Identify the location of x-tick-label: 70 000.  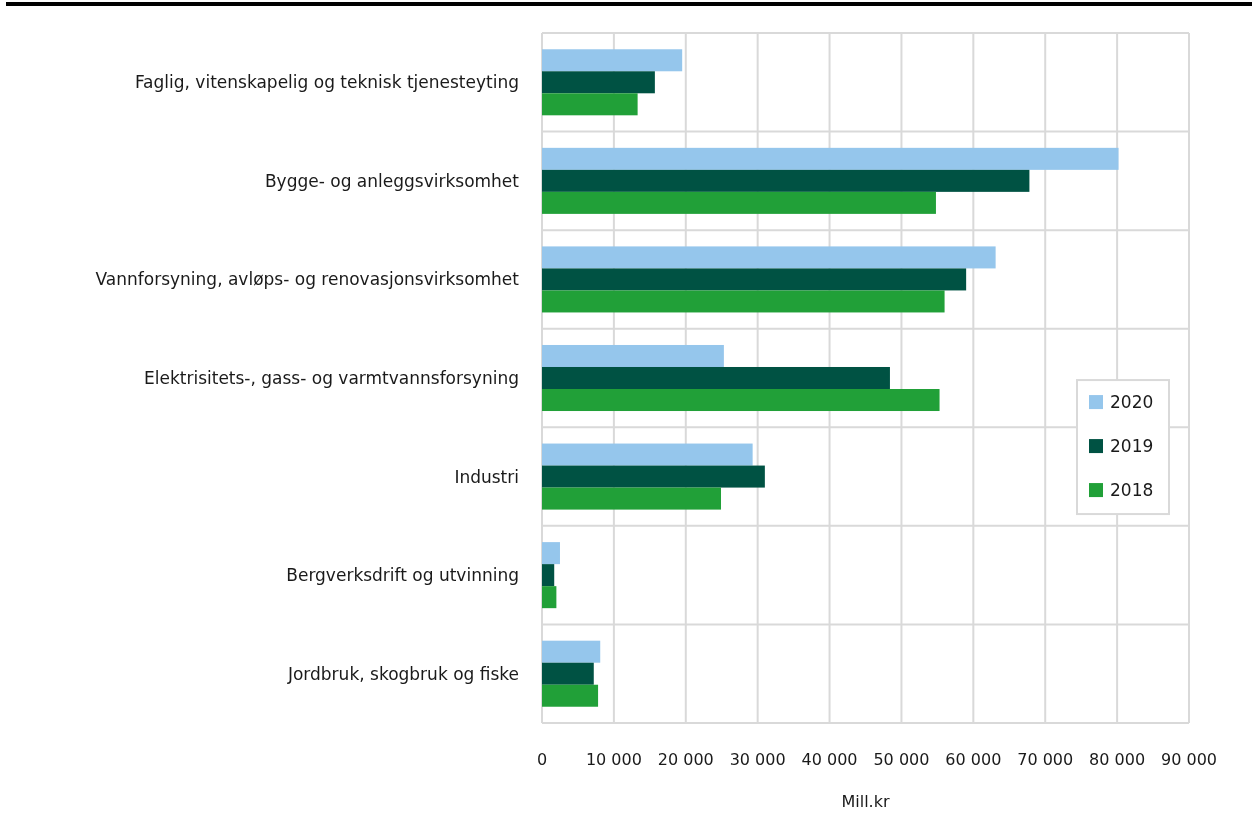
(1045, 759).